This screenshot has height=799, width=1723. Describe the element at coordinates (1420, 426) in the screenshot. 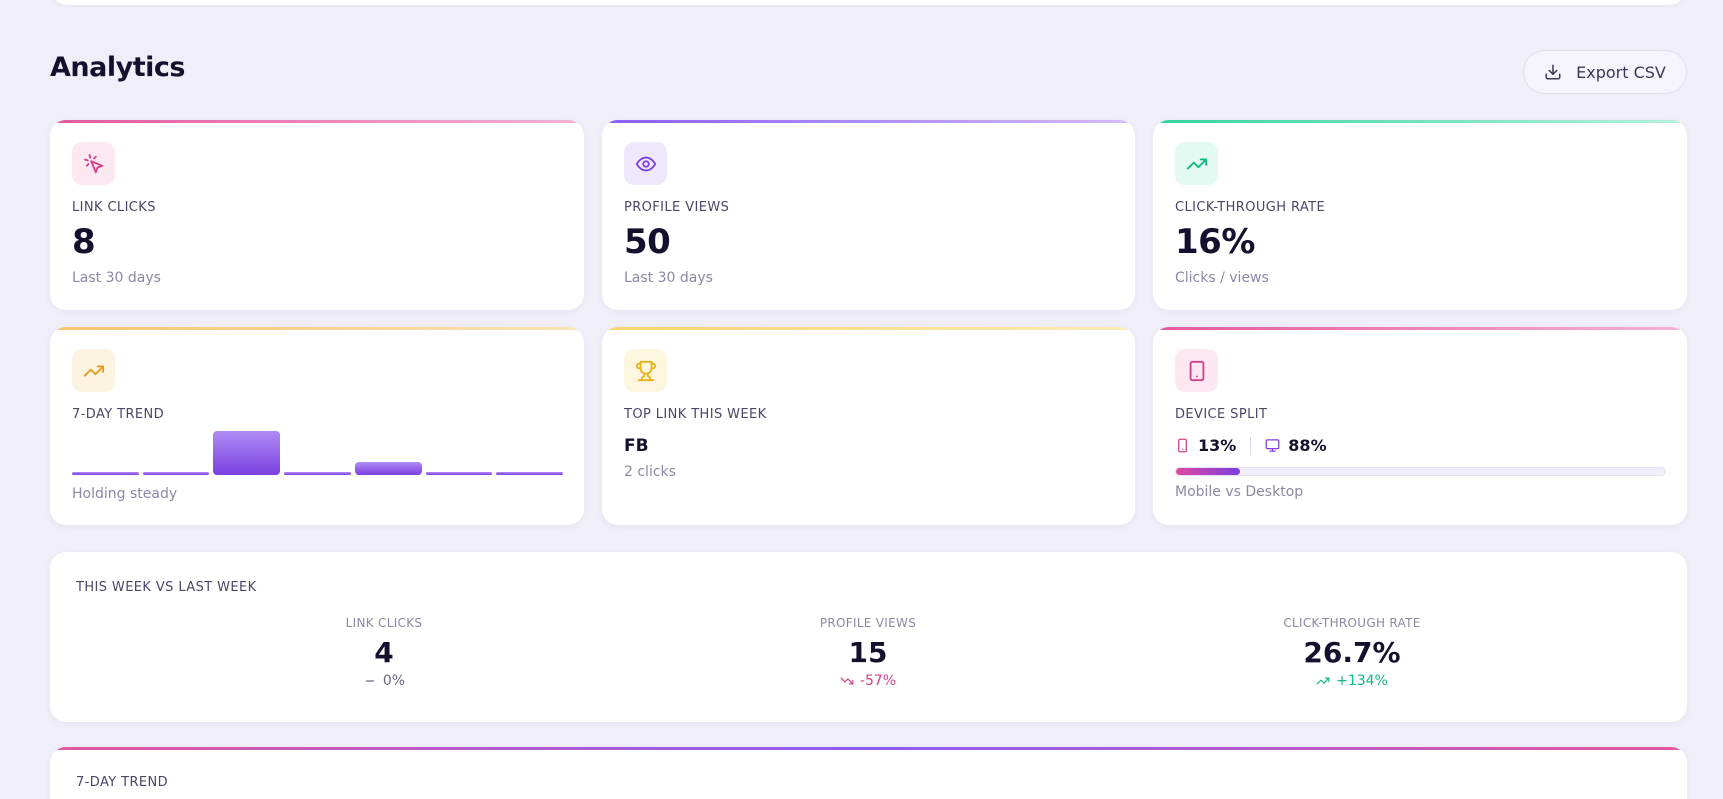

I see `device-split-card: DEVICE SPLIT 13% 88% Mobile vs Desktop` at that location.